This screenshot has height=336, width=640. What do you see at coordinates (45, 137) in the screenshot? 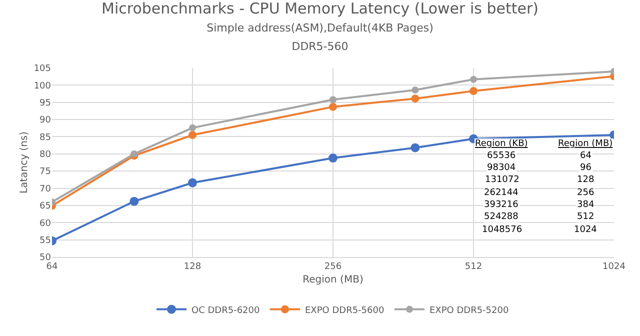
I see `y-tick-label: 85` at bounding box center [45, 137].